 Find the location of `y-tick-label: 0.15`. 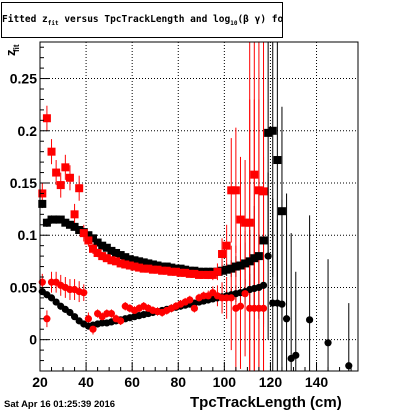

y-tick-label: 0.15 is located at coordinates (23, 183).